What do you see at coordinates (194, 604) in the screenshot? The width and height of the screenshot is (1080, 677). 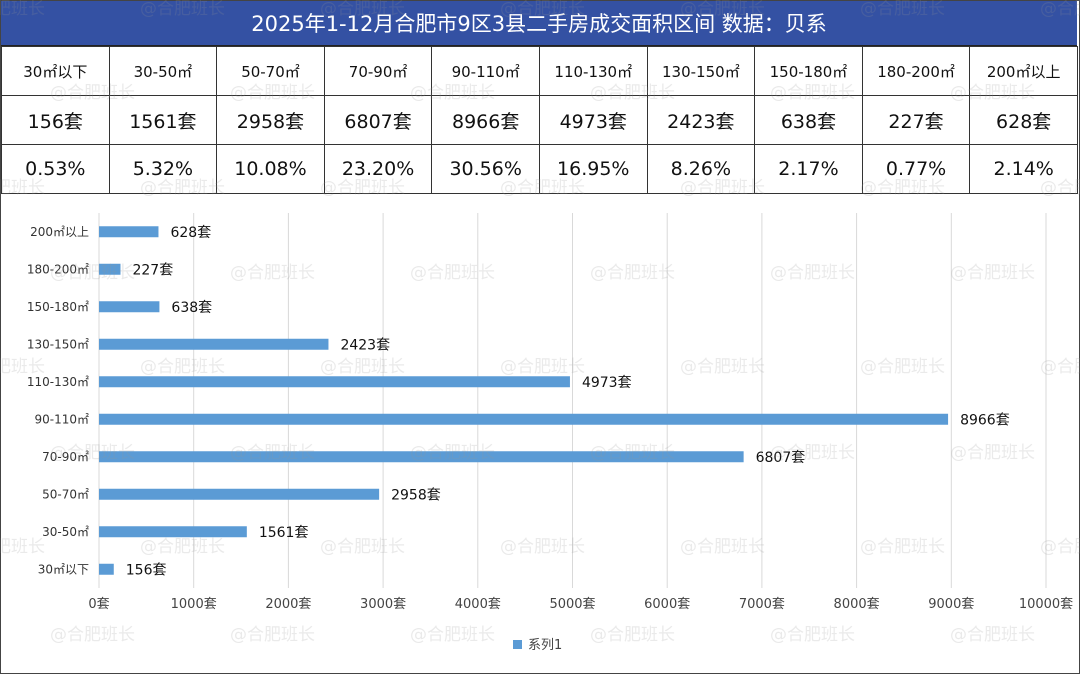 I see `x-tick-label: 1000套` at bounding box center [194, 604].